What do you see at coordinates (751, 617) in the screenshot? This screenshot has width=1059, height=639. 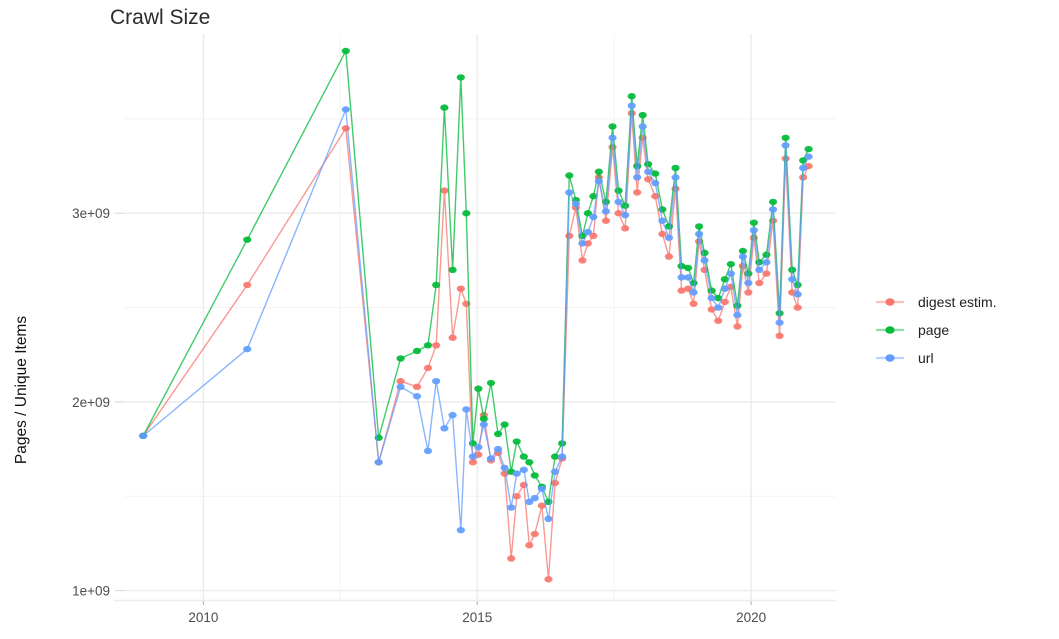 I see `x-tick-label: 2020` at bounding box center [751, 617].